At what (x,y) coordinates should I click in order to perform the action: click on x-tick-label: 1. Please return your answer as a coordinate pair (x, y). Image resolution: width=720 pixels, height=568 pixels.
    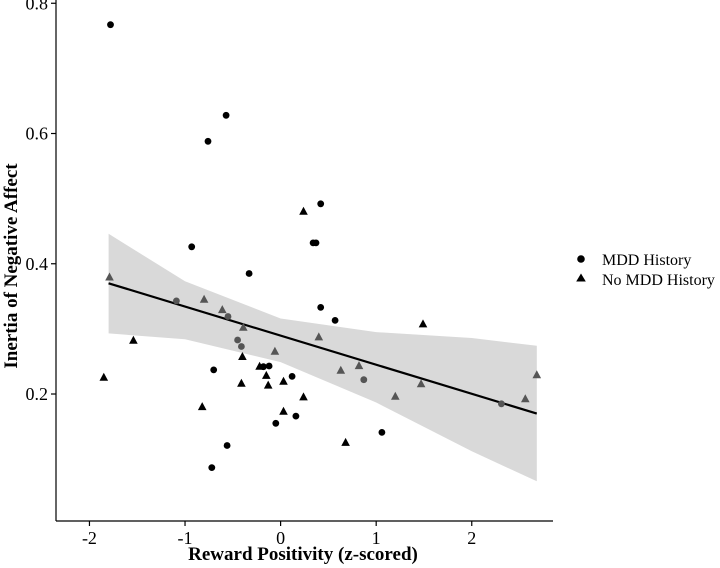
    Looking at the image, I should click on (376, 538).